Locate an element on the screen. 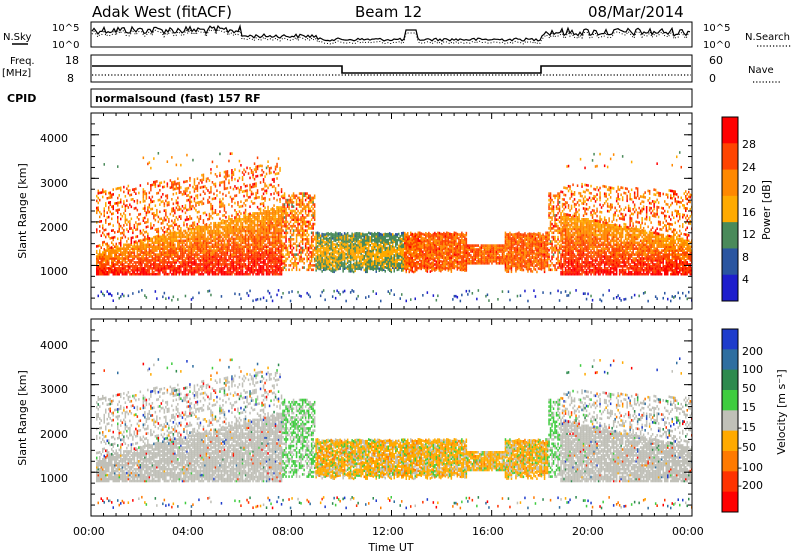  freq-label-bottom: [MHz] is located at coordinates (16, 73).